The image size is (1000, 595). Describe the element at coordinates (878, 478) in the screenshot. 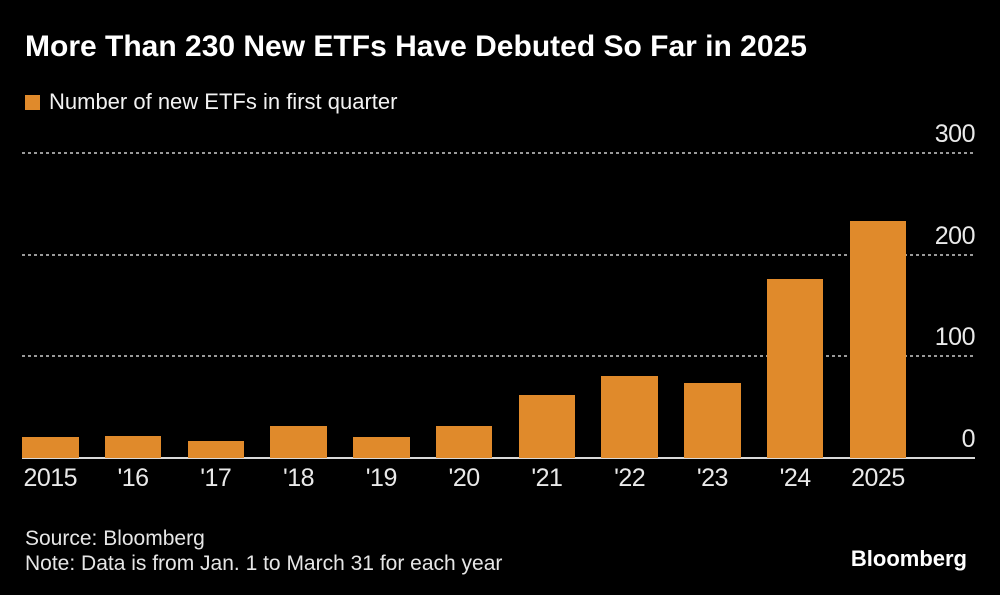

I see `x-tick-label-2025: 2025` at that location.